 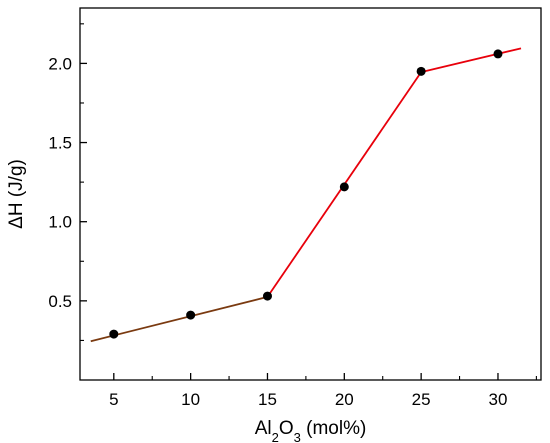 What do you see at coordinates (323, 391) in the screenshot?
I see `x-axis-ticks: 5 10 15 20 25 30` at bounding box center [323, 391].